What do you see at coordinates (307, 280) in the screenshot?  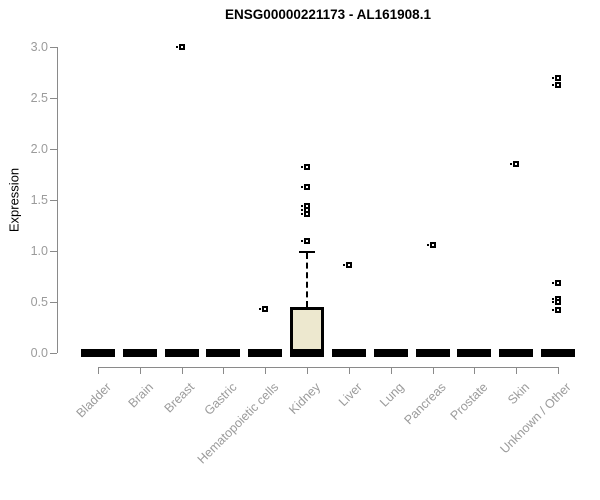 I see `whisker-line` at bounding box center [307, 280].